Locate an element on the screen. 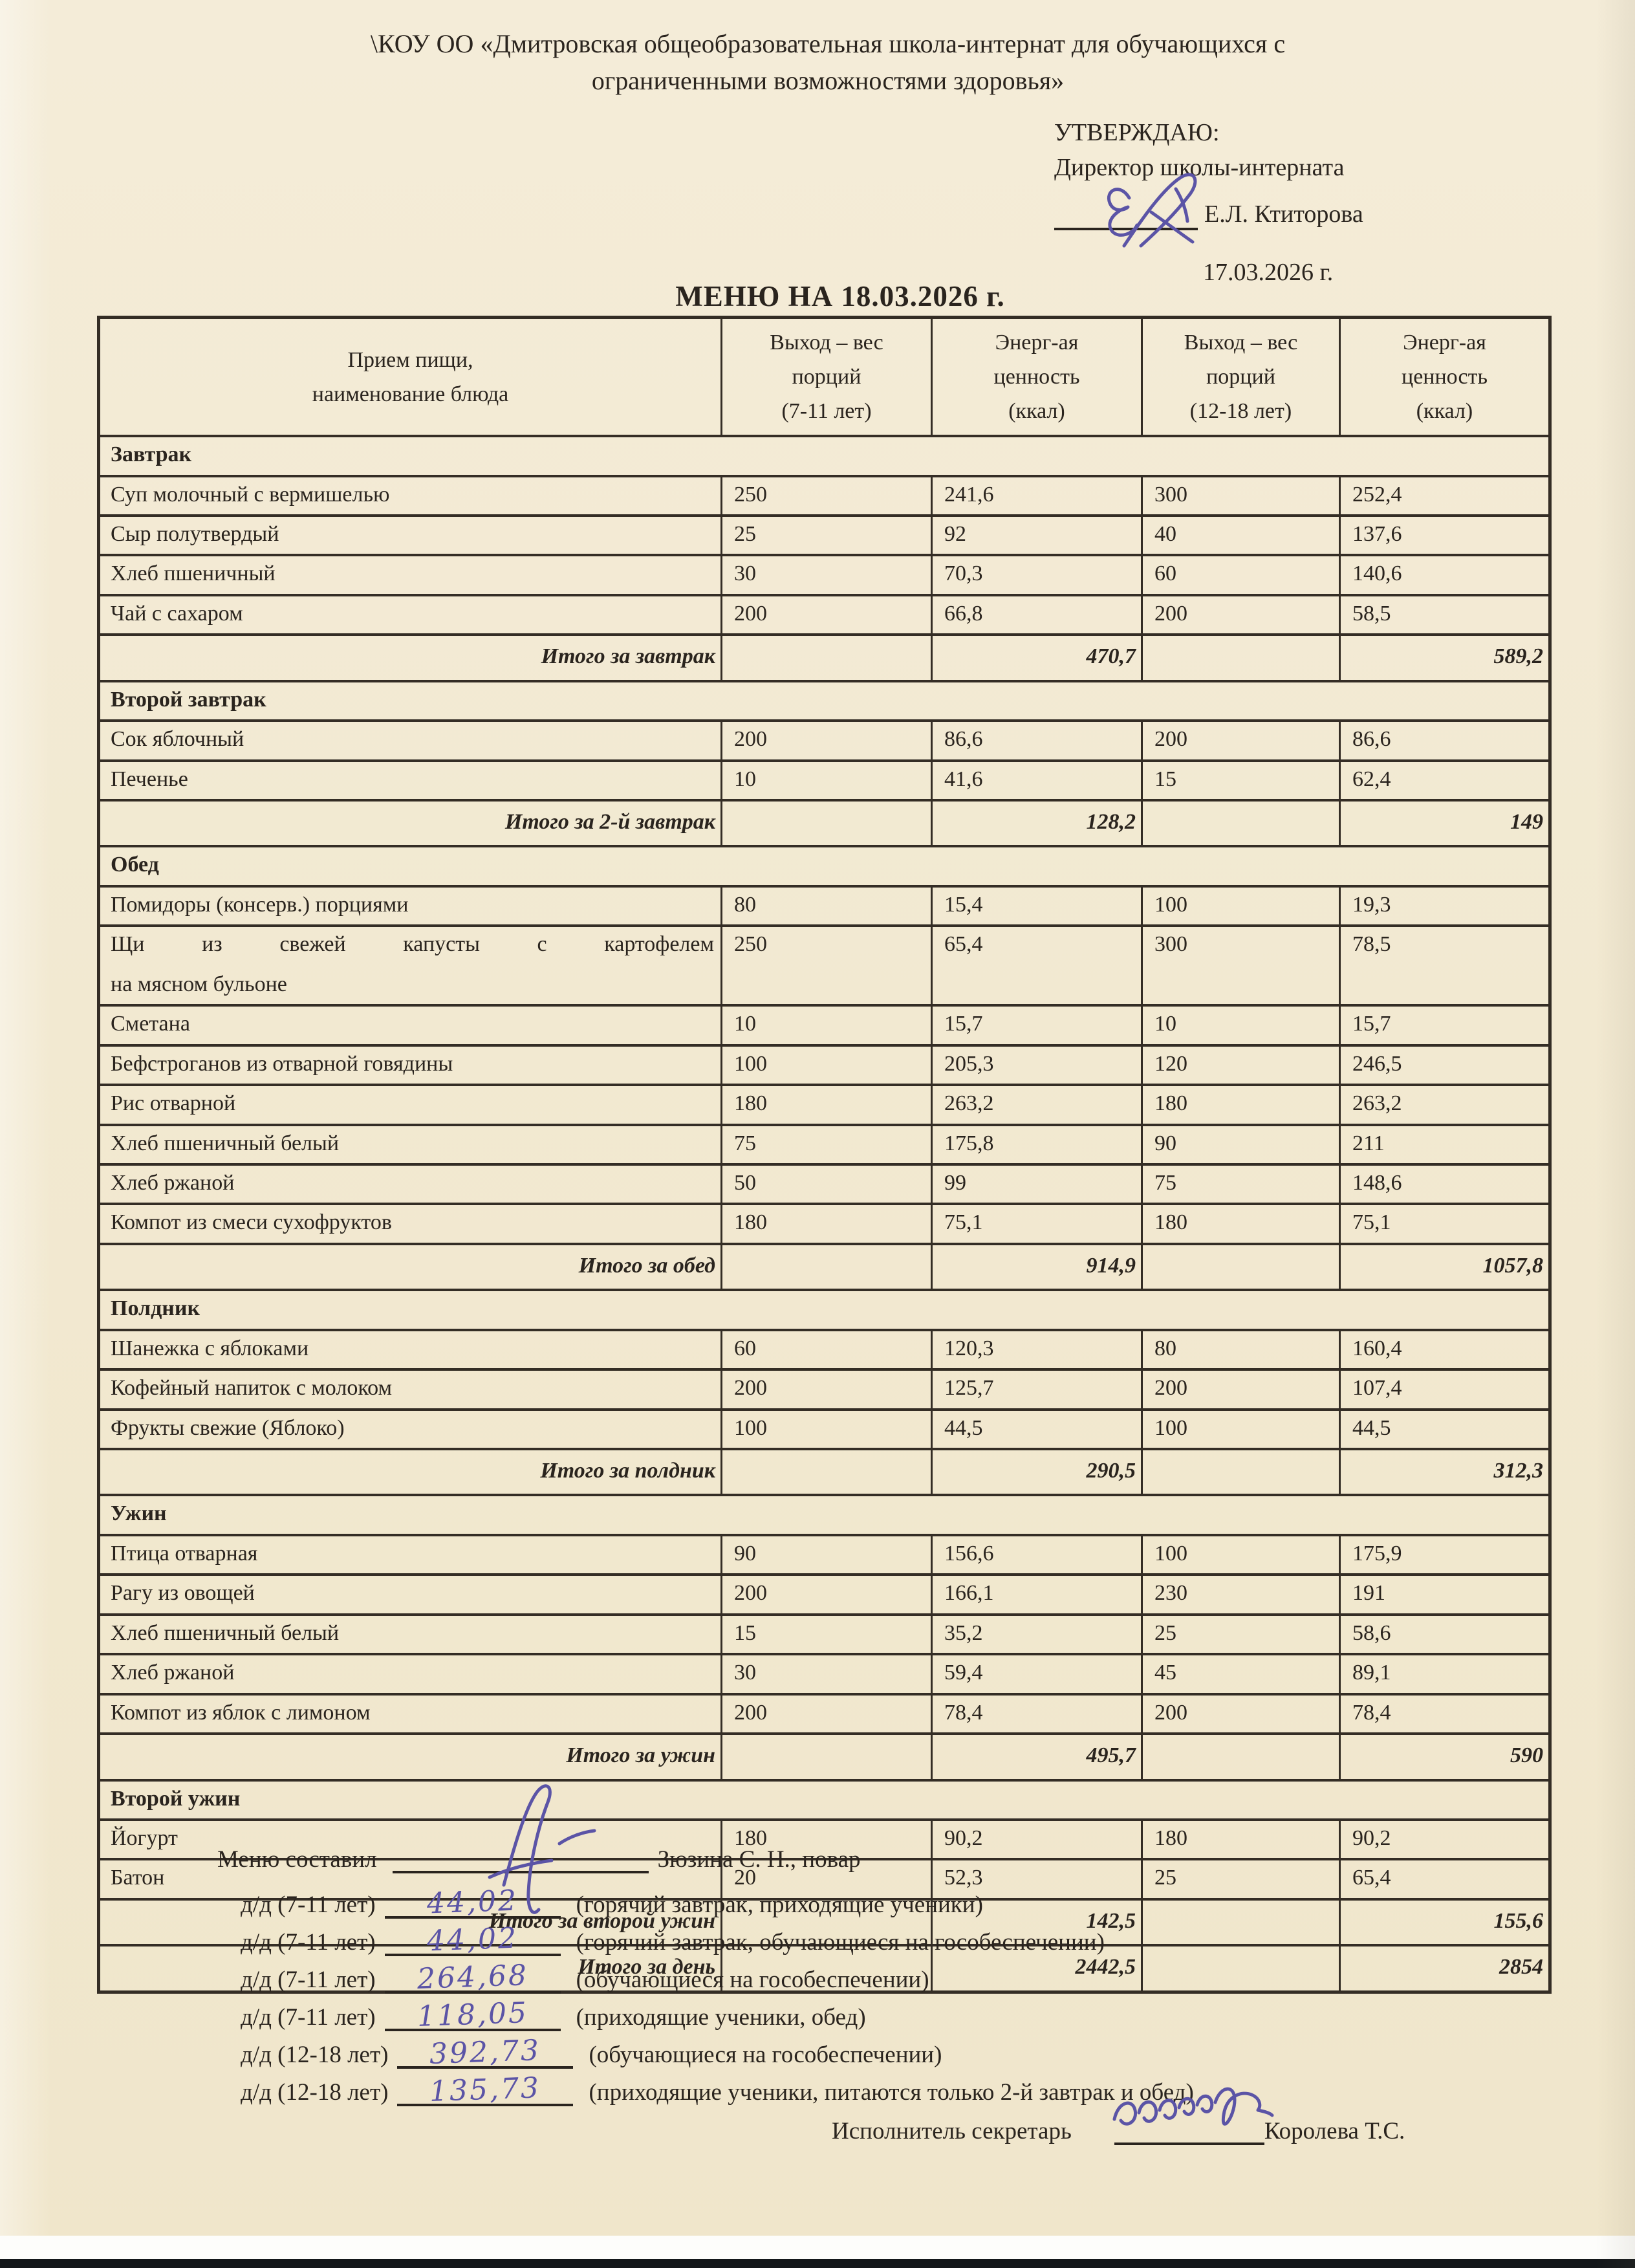 The height and width of the screenshot is (2268, 1635). dish-name: Йогурт is located at coordinates (410, 1840).